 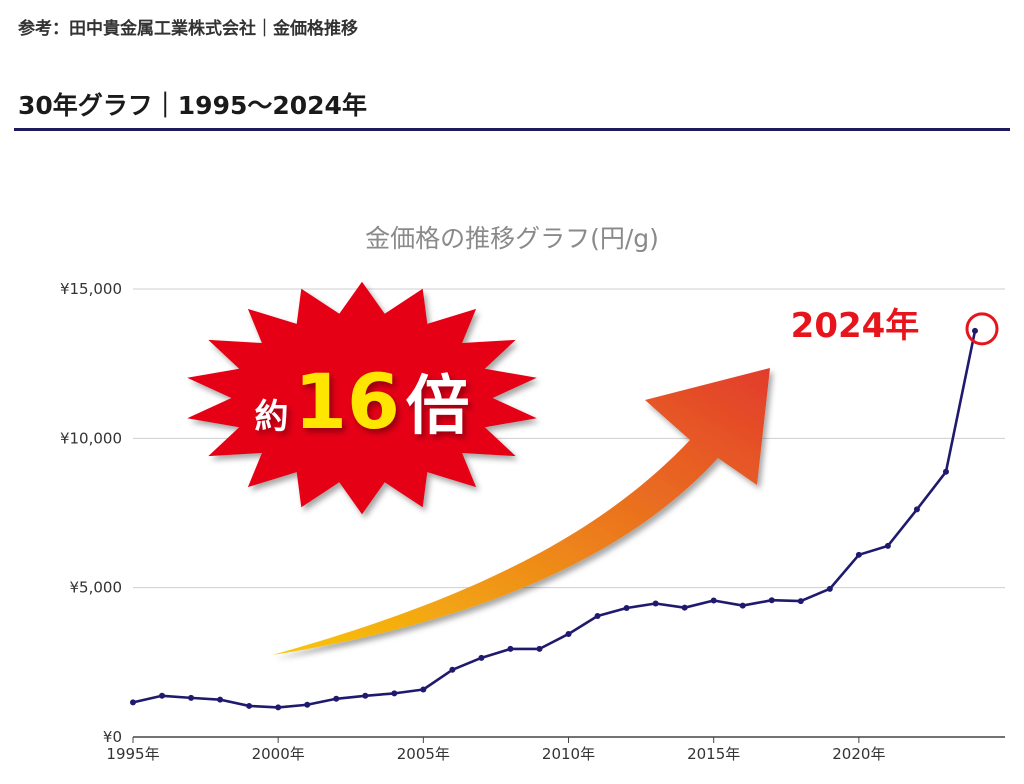 What do you see at coordinates (982, 329) in the screenshot?
I see `highlight-circle` at bounding box center [982, 329].